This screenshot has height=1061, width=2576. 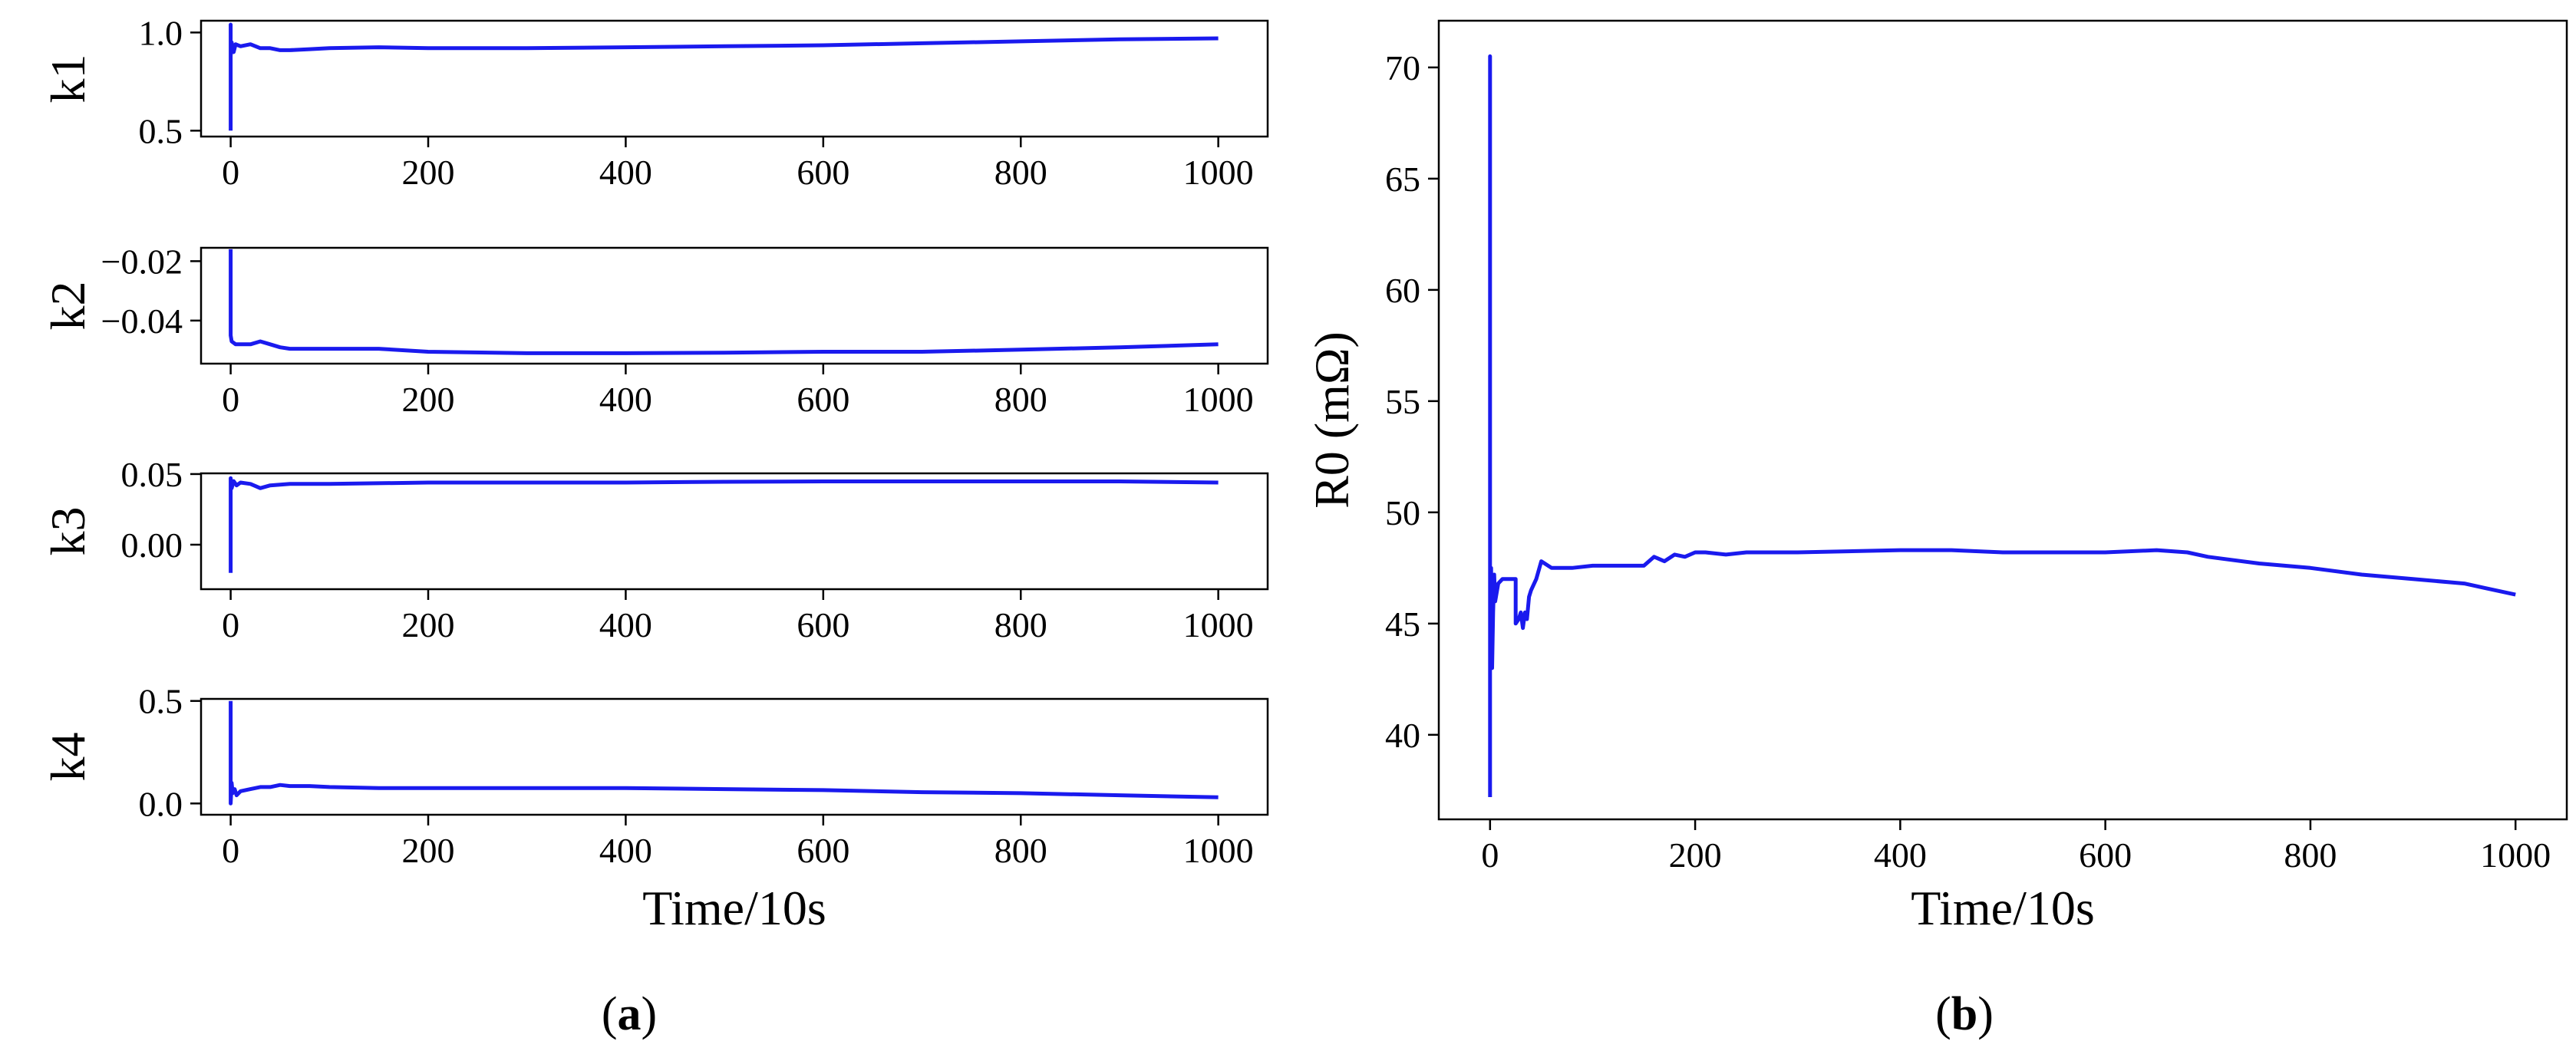 What do you see at coordinates (1402, 67) in the screenshot?
I see `y-tick-label-r0m-6: 70` at bounding box center [1402, 67].